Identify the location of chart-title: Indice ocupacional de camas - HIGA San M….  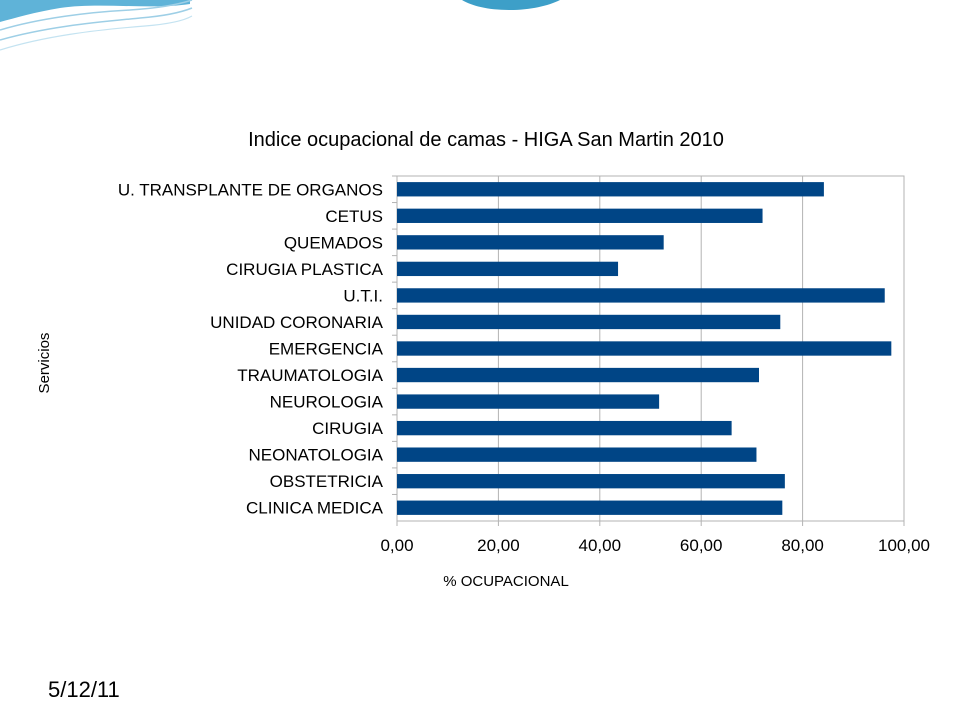
(486, 140).